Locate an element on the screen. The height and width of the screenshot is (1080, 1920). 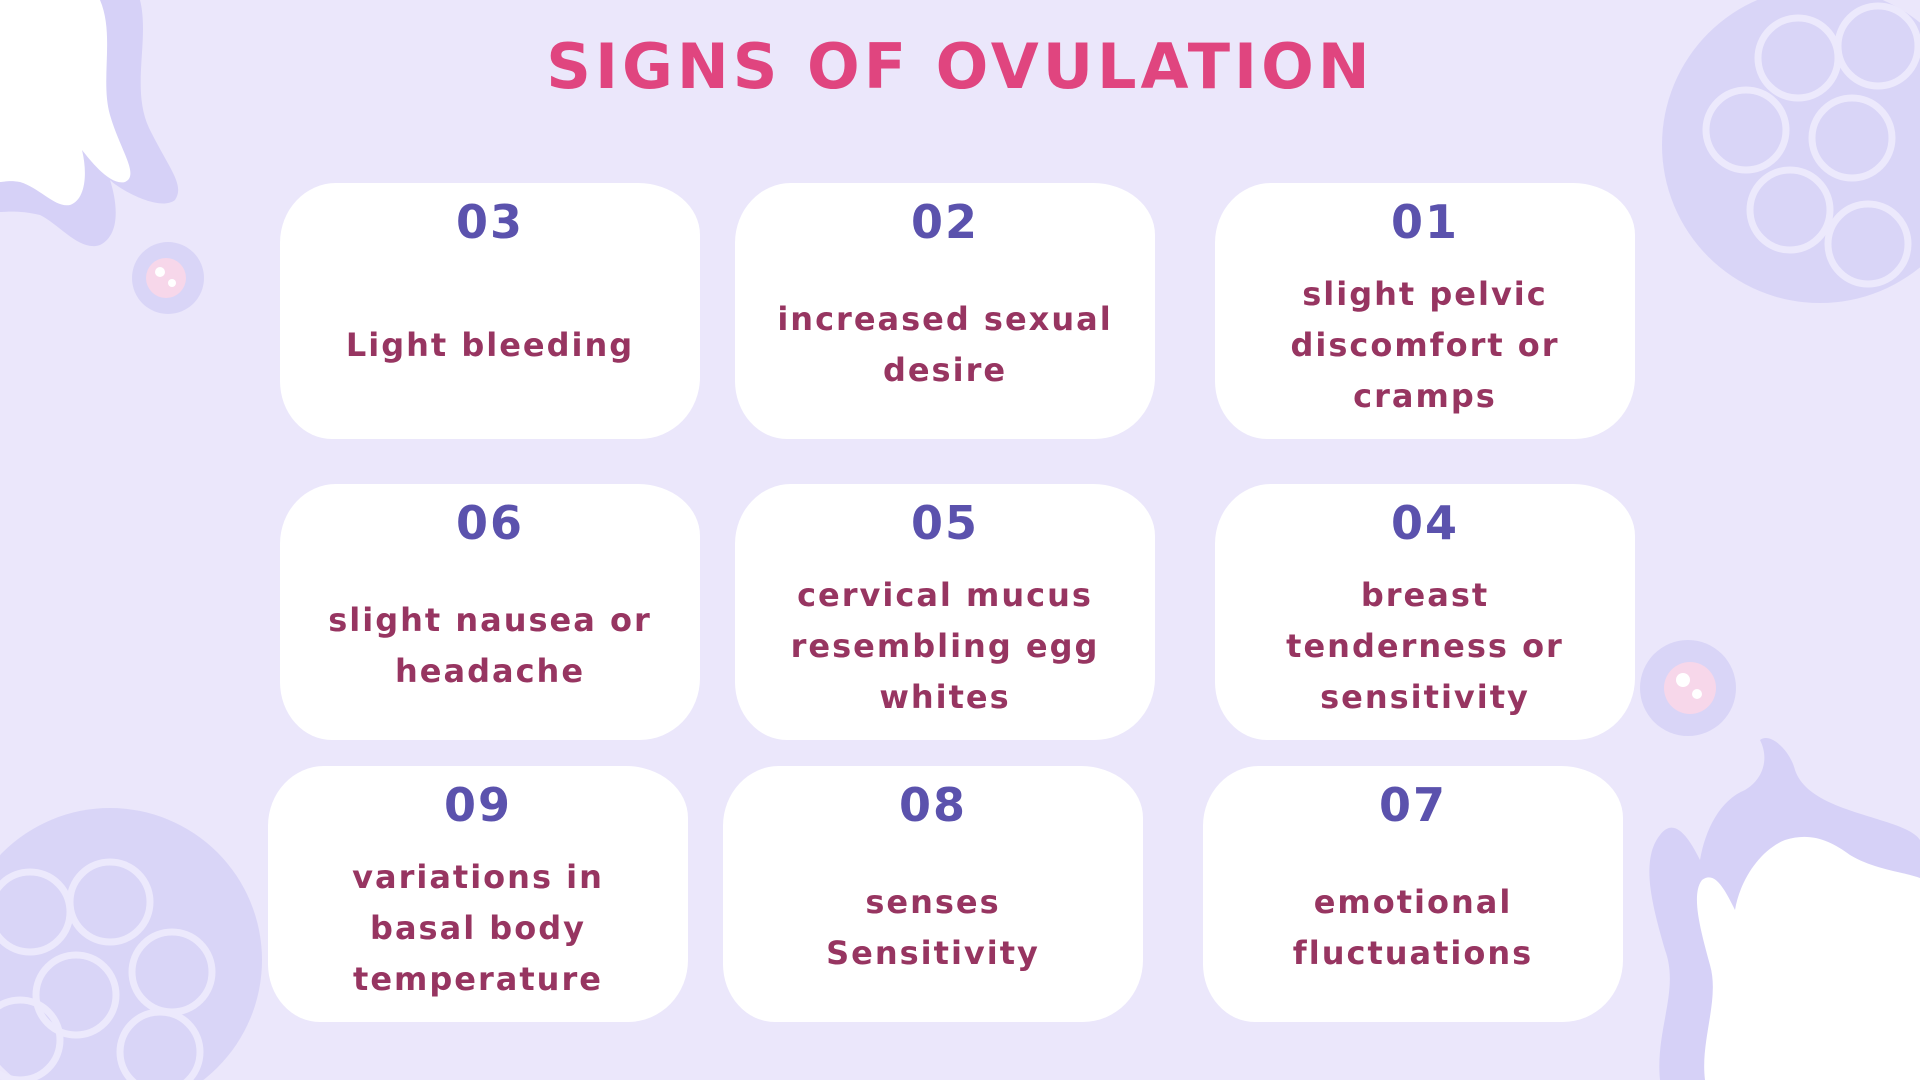
sign-card: 05 cervical mucus resembling egg whites is located at coordinates (945, 612).